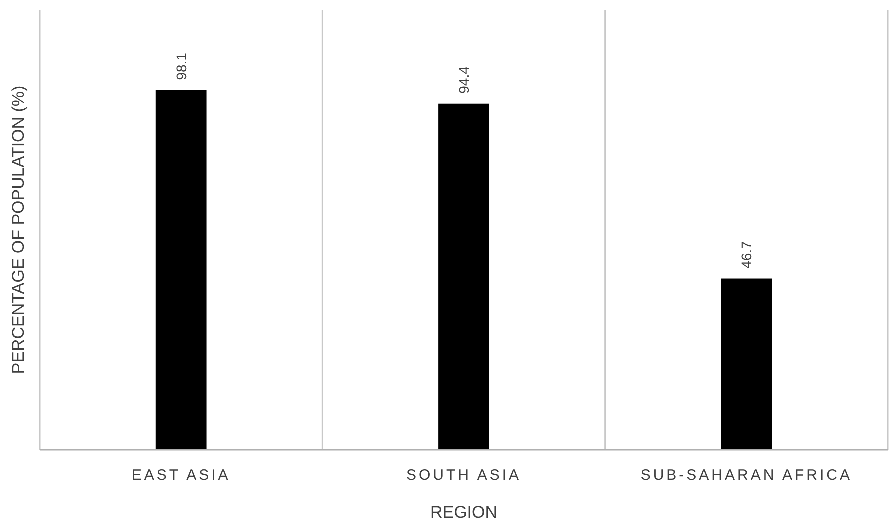 The height and width of the screenshot is (524, 892). Describe the element at coordinates (746, 475) in the screenshot. I see `x-tick-label: SUB-SAHARAN AFRICA` at that location.